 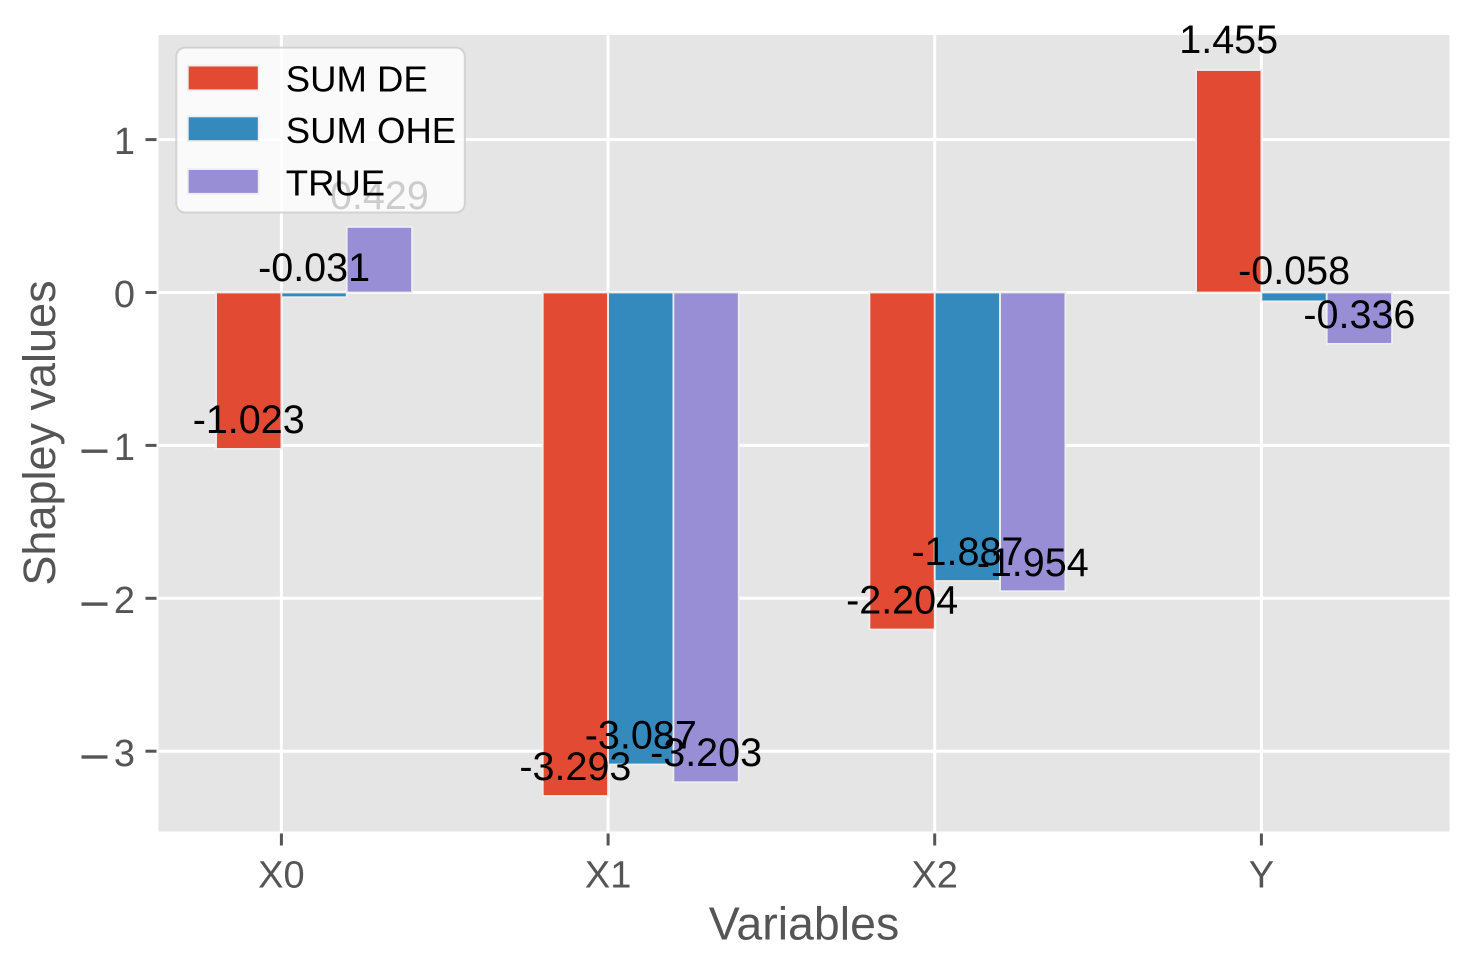 I want to click on svg-text: X0, so click(x=281, y=876).